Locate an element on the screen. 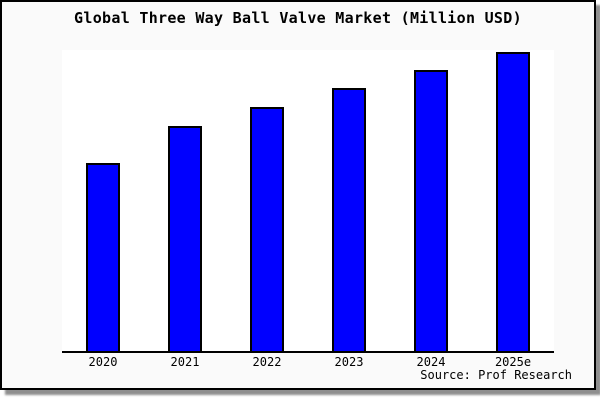  bar-2023 is located at coordinates (349, 219).